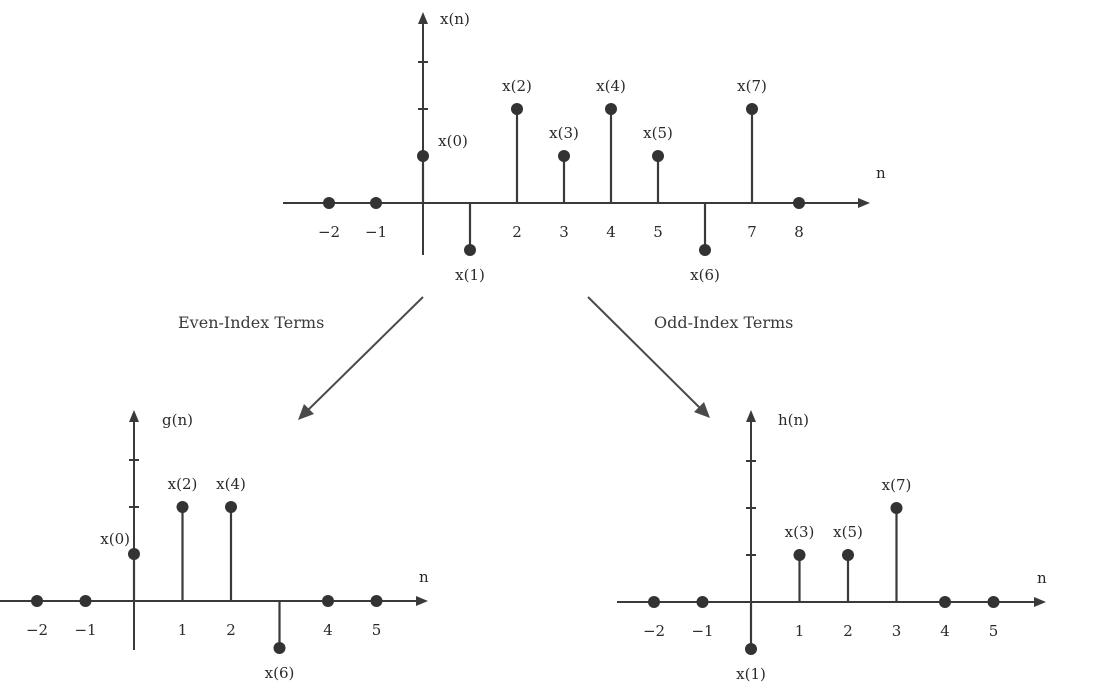 The width and height of the screenshot is (1104, 700). Describe the element at coordinates (455, 19) in the screenshot. I see `y-axis-label: x(n)` at that location.